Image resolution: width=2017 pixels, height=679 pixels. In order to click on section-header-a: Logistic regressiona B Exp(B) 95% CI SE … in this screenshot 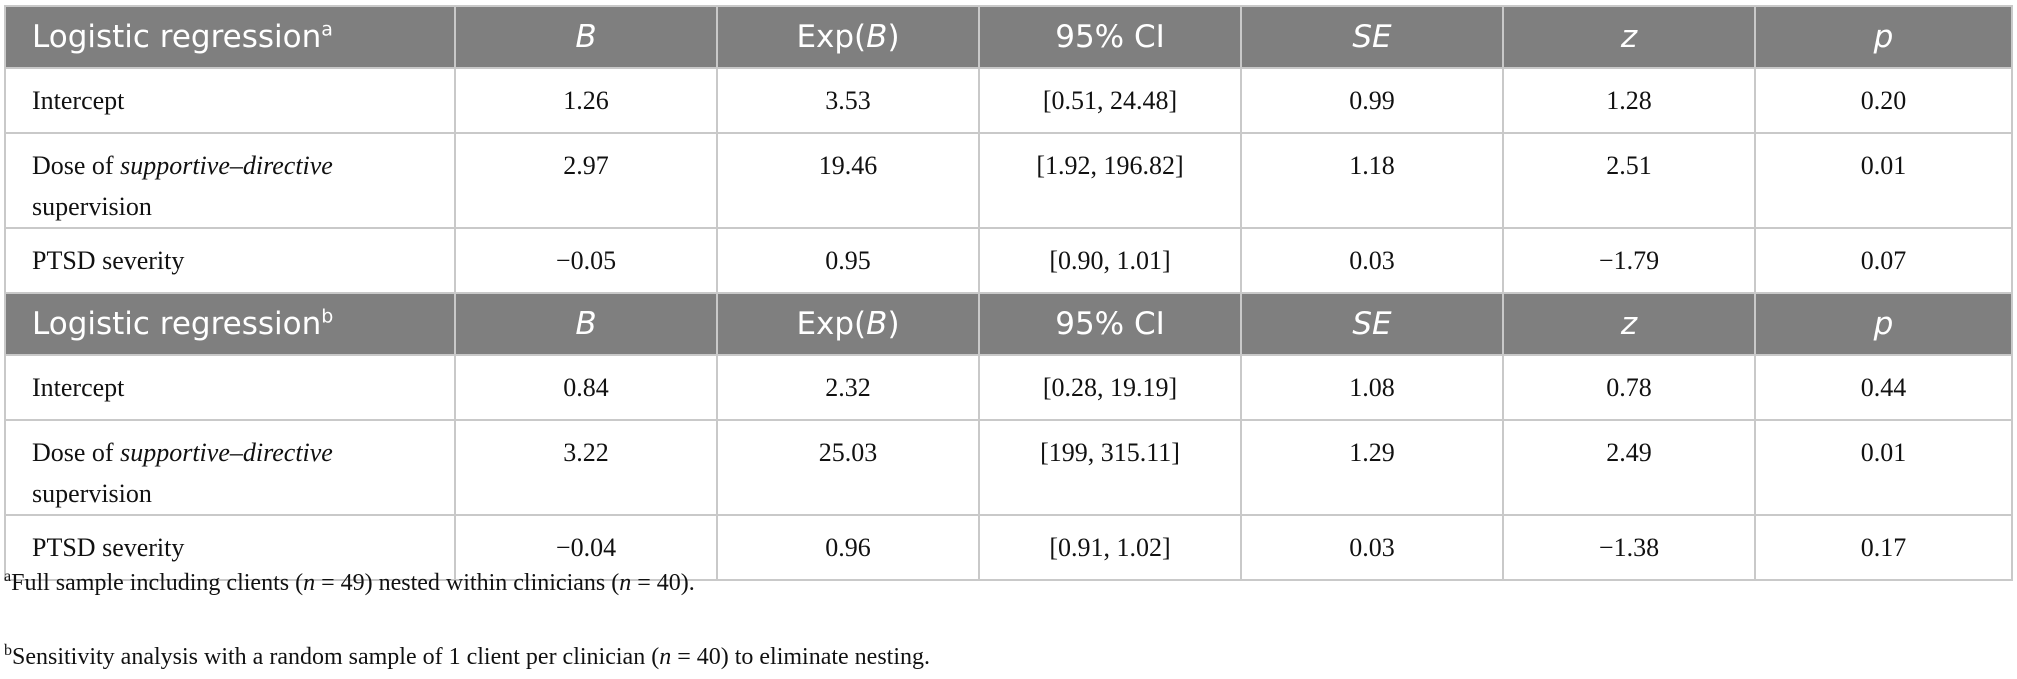, I will do `click(1008, 37)`.